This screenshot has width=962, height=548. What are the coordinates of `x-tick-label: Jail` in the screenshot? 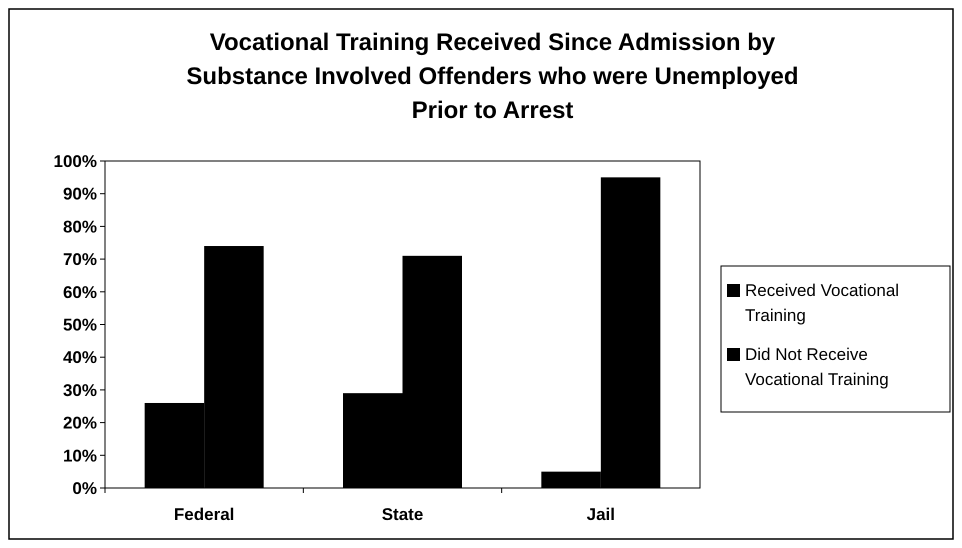 It's located at (601, 514).